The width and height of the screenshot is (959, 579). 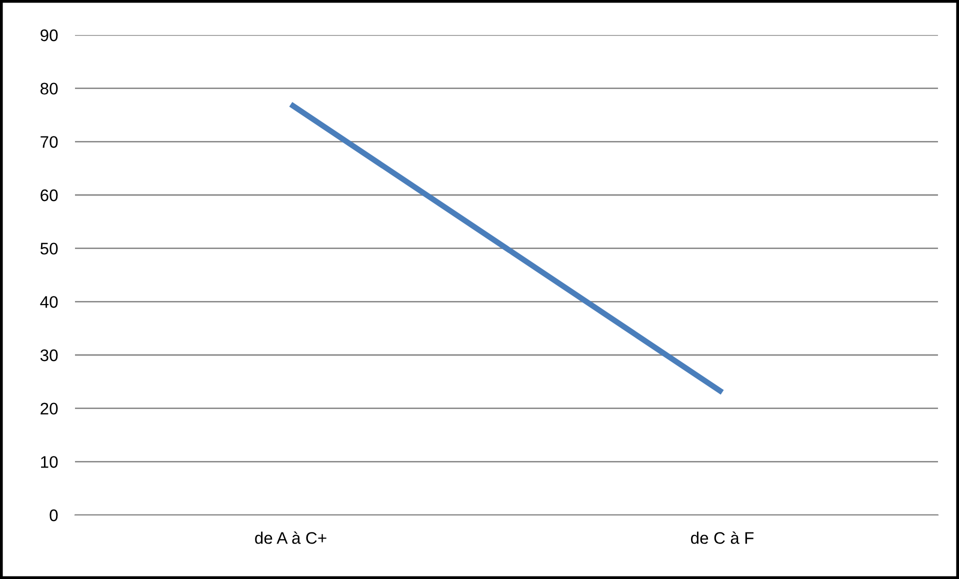 I want to click on x-tick-label: de C à F, so click(x=722, y=537).